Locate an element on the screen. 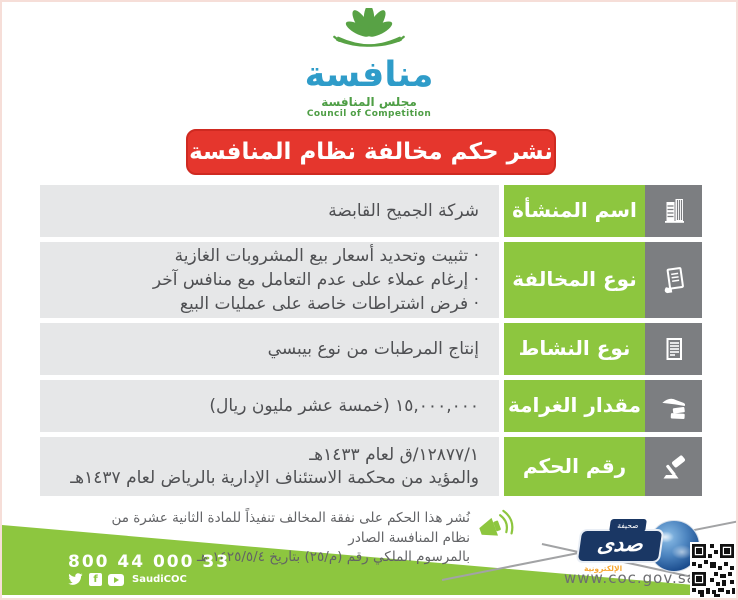  qr-code is located at coordinates (713, 570).